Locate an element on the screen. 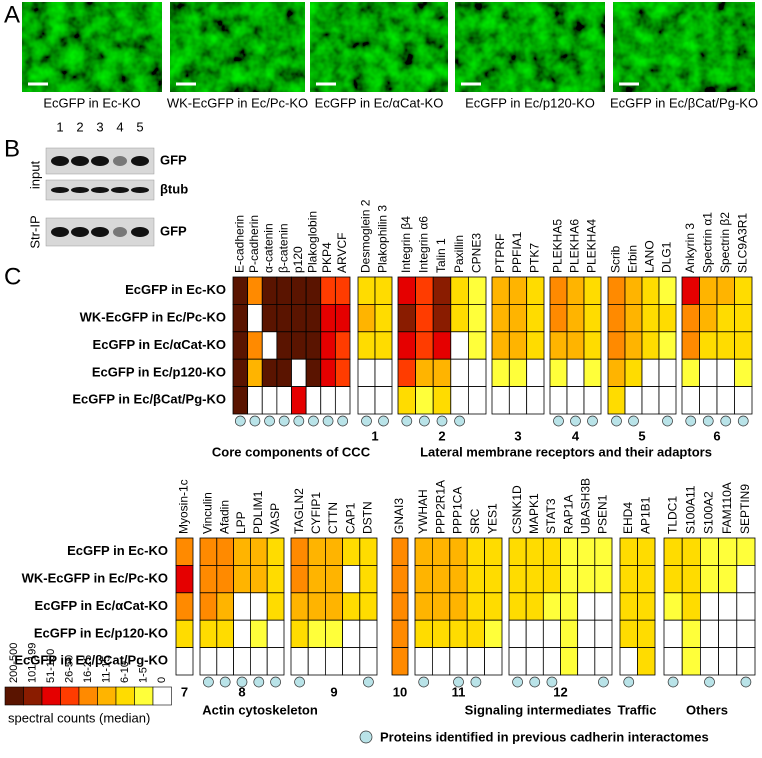 Image resolution: width=762 pixels, height=758 pixels. image-caption: EcGFP in Ec/p120-KO is located at coordinates (530, 102).